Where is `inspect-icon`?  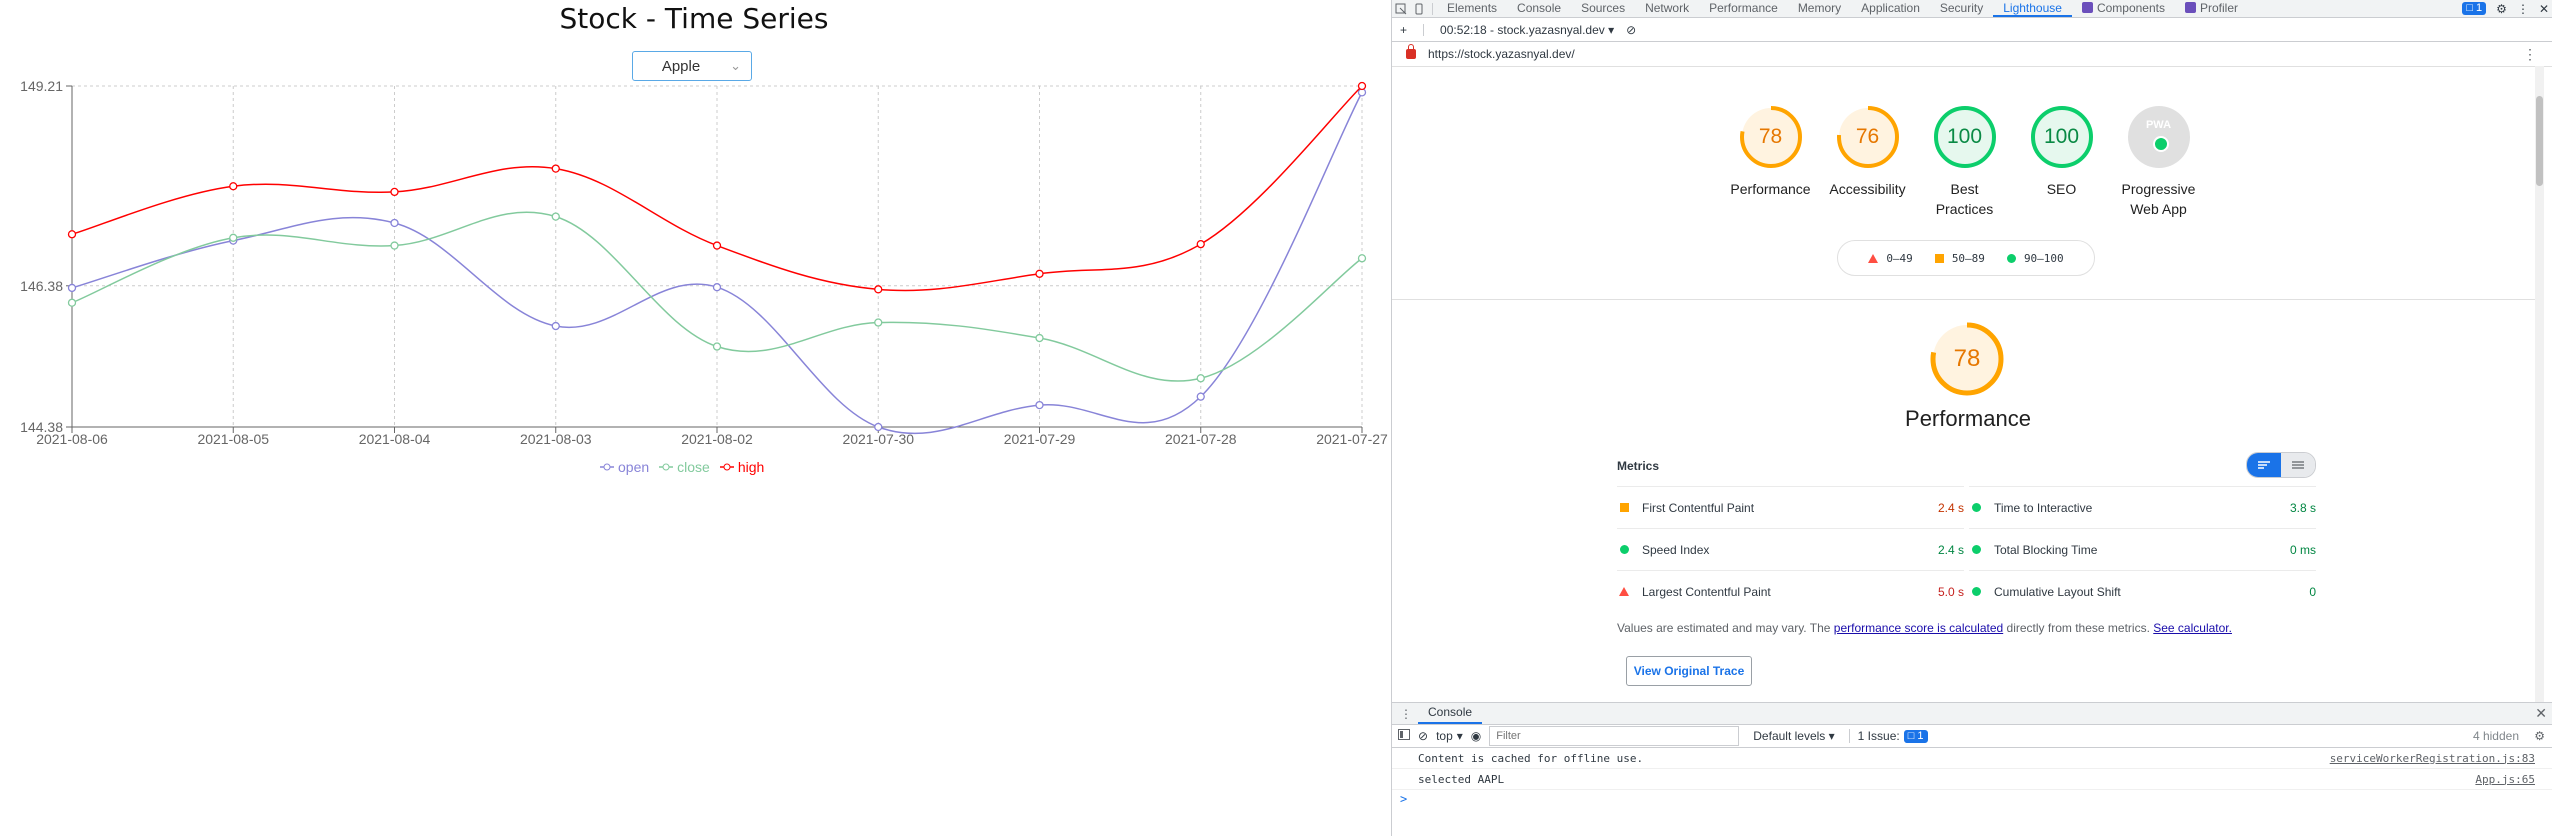
inspect-icon is located at coordinates (1401, 9).